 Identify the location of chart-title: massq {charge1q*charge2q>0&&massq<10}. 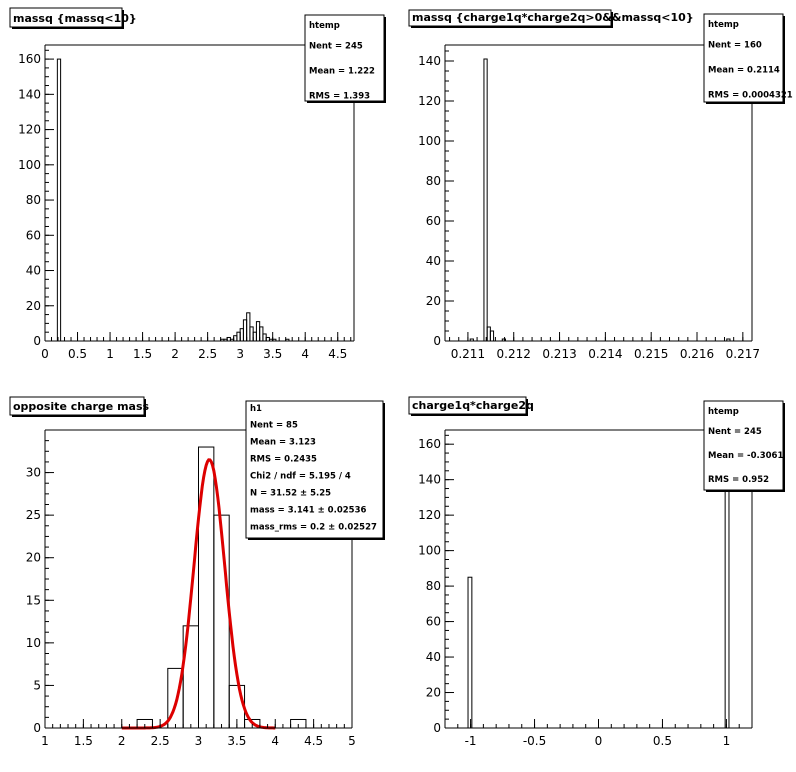
(553, 17).